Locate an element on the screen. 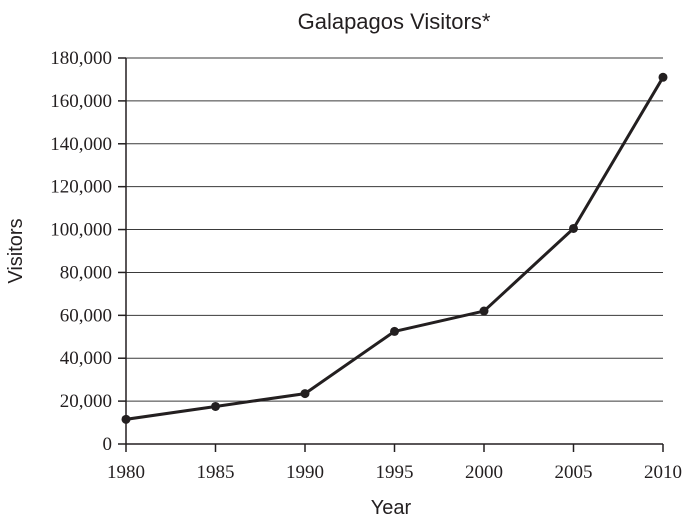 Image resolution: width=691 pixels, height=523 pixels. y-tick-label: 60,000 is located at coordinates (86, 315).